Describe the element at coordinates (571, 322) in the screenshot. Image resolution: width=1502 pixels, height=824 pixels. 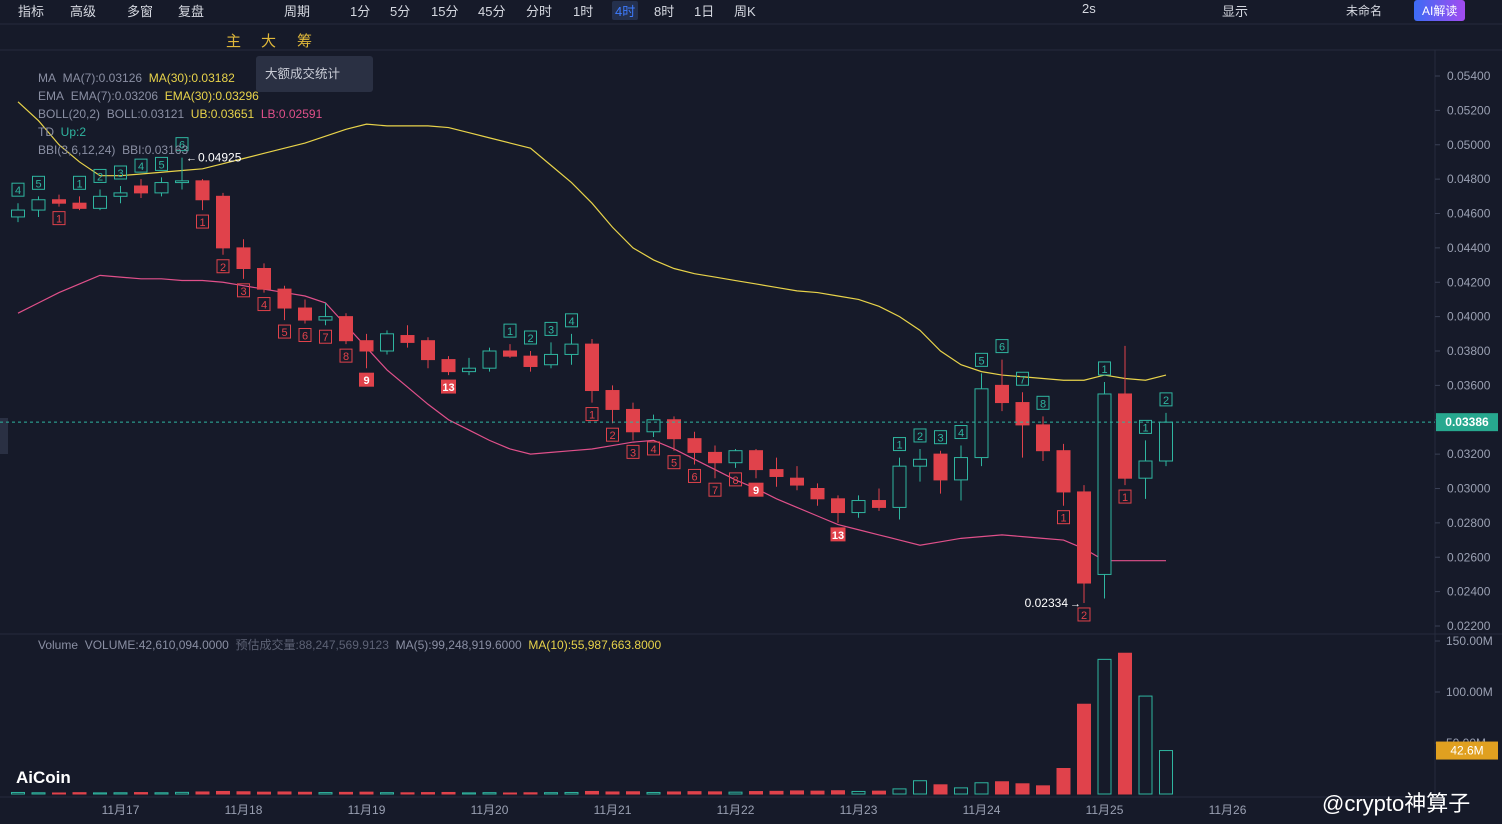
I see `td-label: 4` at that location.